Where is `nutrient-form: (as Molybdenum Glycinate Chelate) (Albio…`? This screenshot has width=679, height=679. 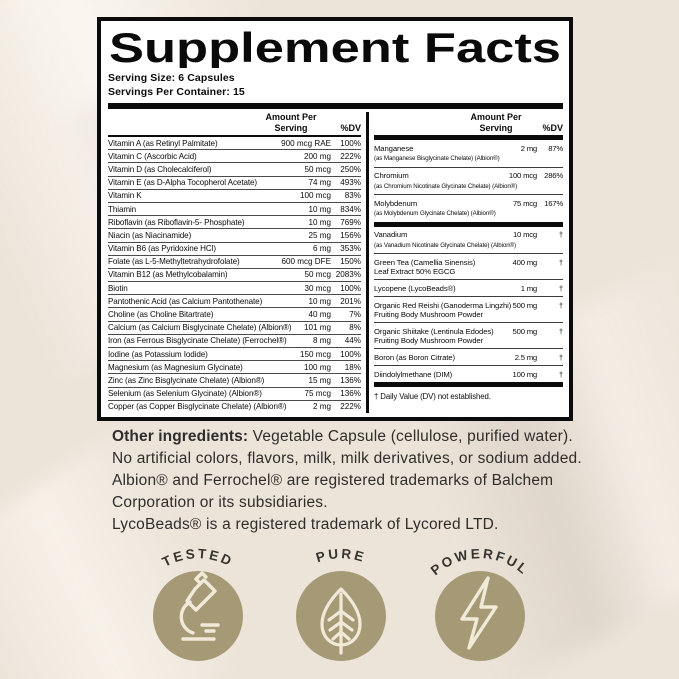 nutrient-form: (as Molybdenum Glycinate Chelate) (Albio… is located at coordinates (435, 213).